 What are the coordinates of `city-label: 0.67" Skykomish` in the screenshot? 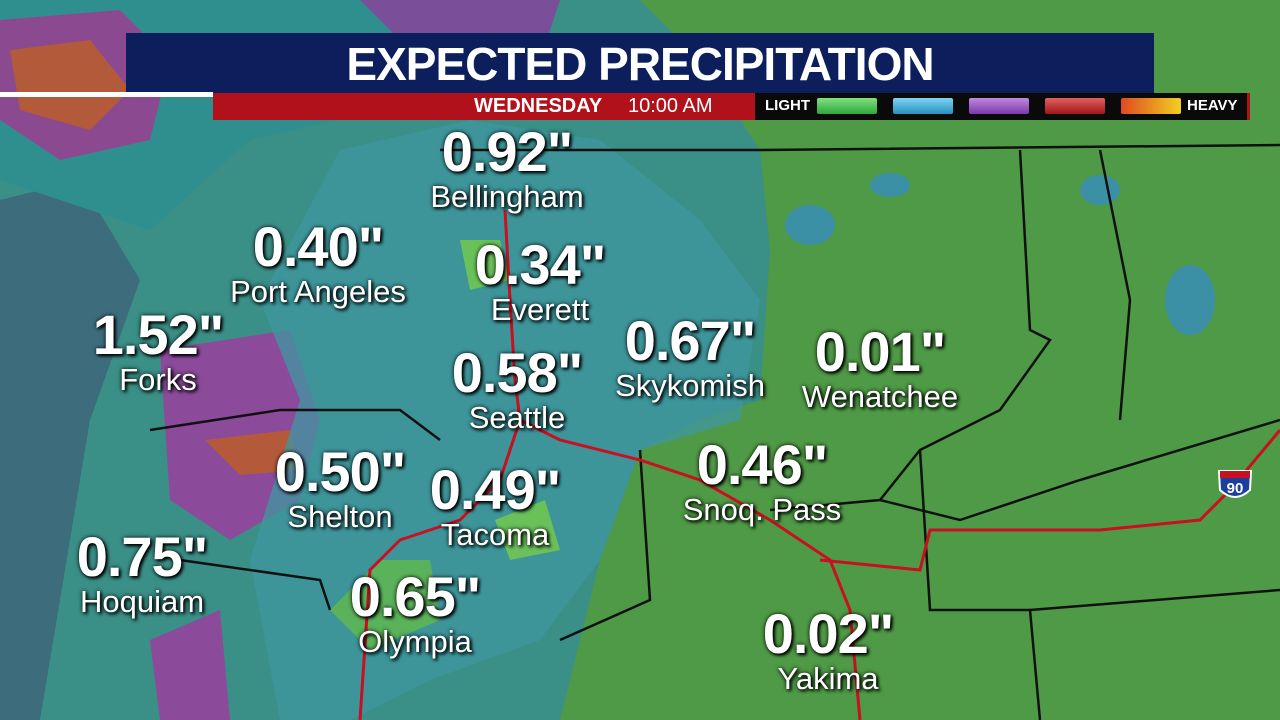 It's located at (690, 358).